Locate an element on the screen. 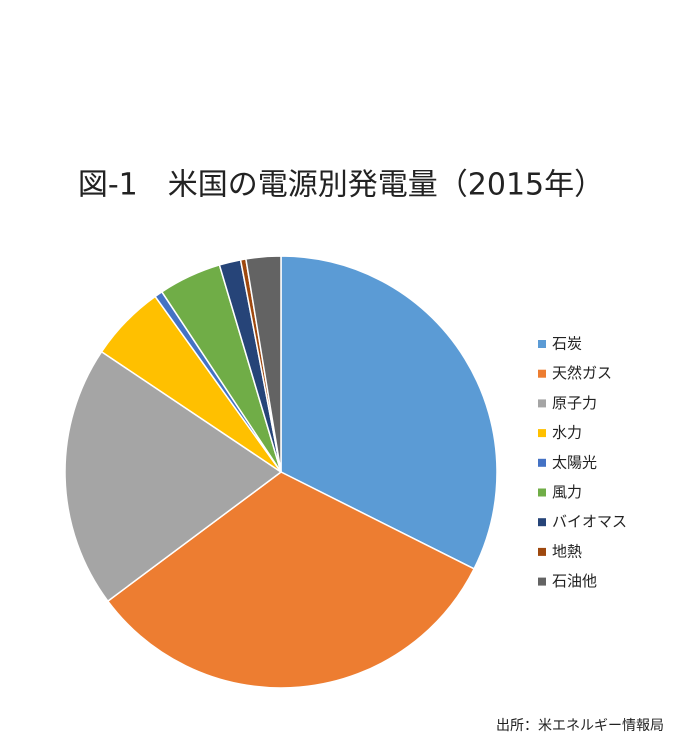 This screenshot has height=750, width=682. legend-label: 石油他 is located at coordinates (574, 581).